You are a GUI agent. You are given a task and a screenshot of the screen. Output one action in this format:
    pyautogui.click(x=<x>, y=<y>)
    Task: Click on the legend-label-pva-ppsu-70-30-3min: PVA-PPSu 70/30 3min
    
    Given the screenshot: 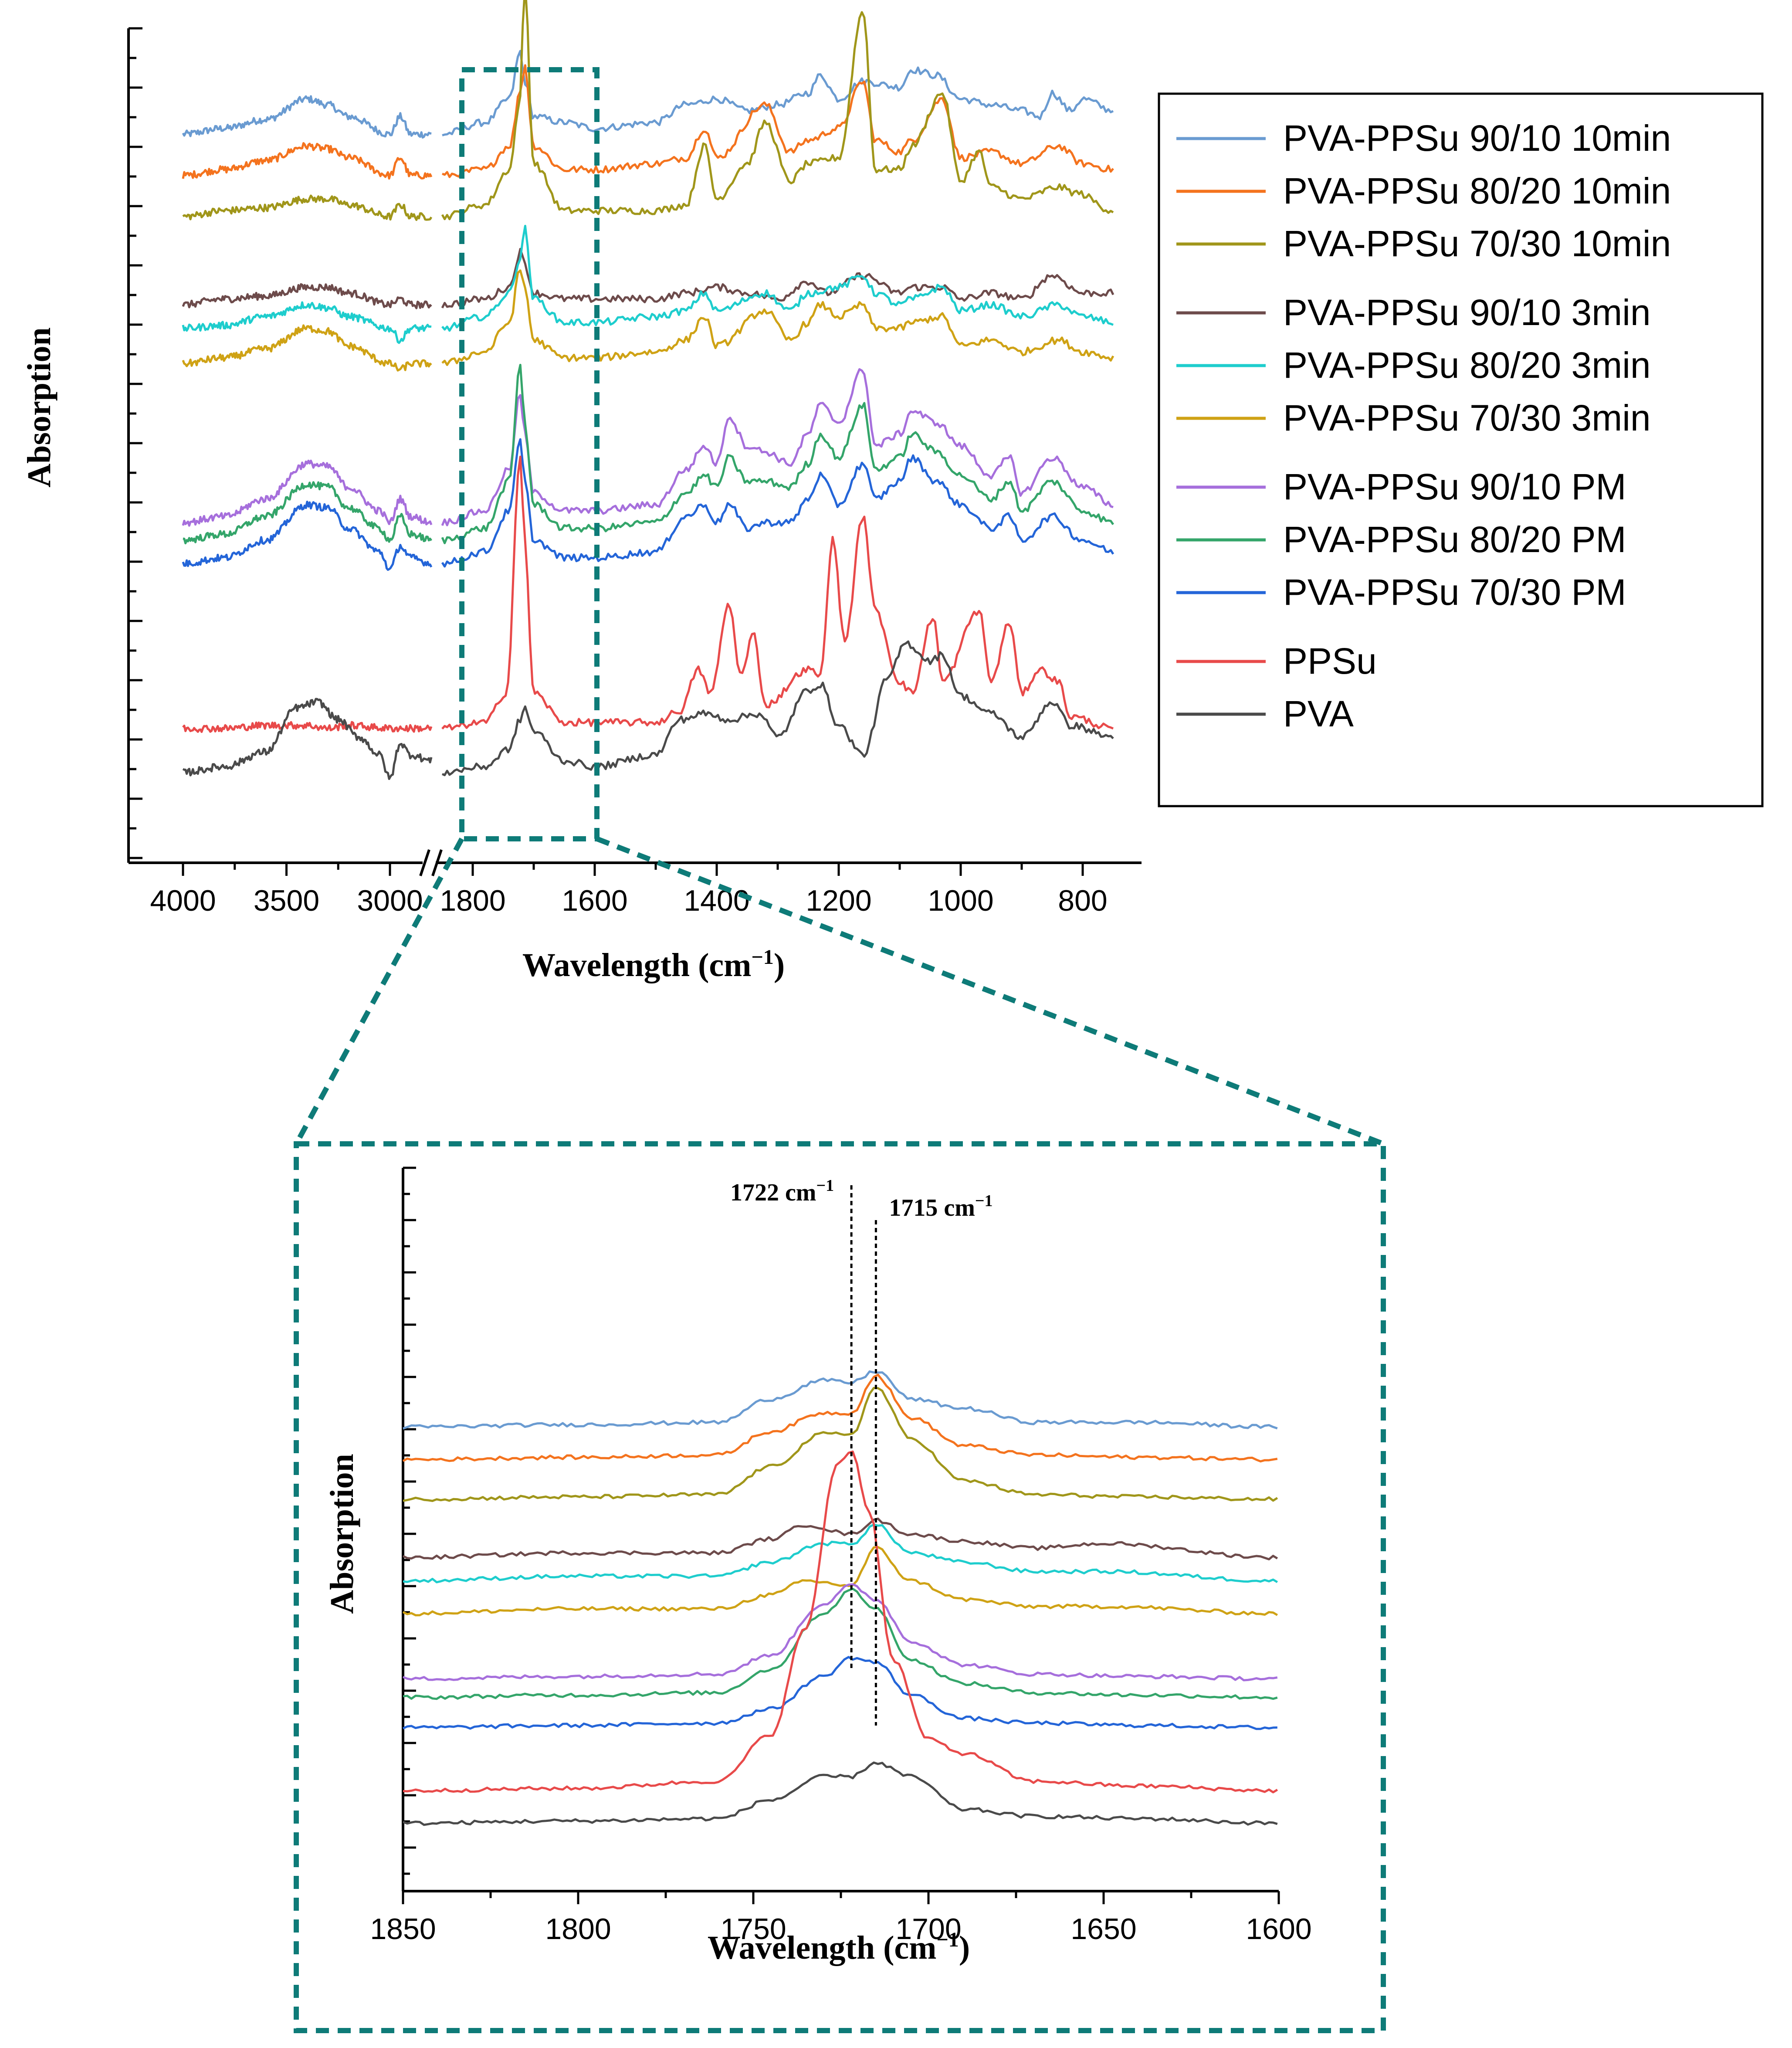 What is the action you would take?
    pyautogui.click(x=1467, y=417)
    